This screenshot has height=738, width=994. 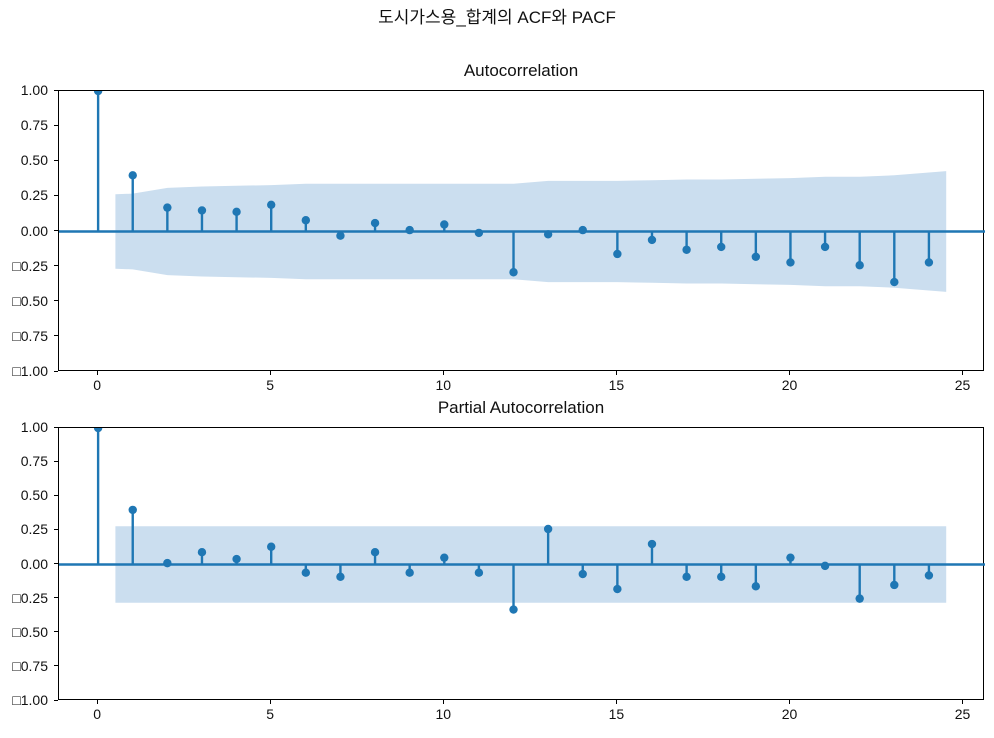 What do you see at coordinates (497, 17) in the screenshot?
I see `figure-title: 도시가스용_합계의 ACF와 PACF` at bounding box center [497, 17].